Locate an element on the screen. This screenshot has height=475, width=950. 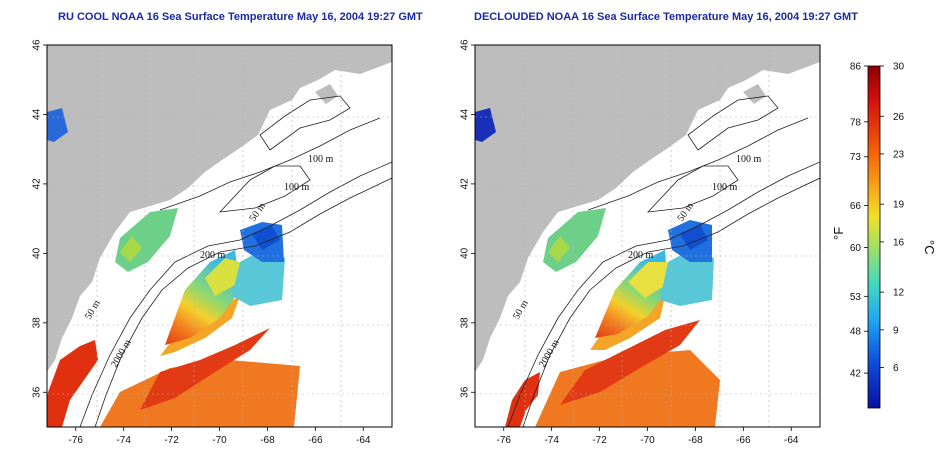
celsius-tick-label: 6 is located at coordinates (896, 368).